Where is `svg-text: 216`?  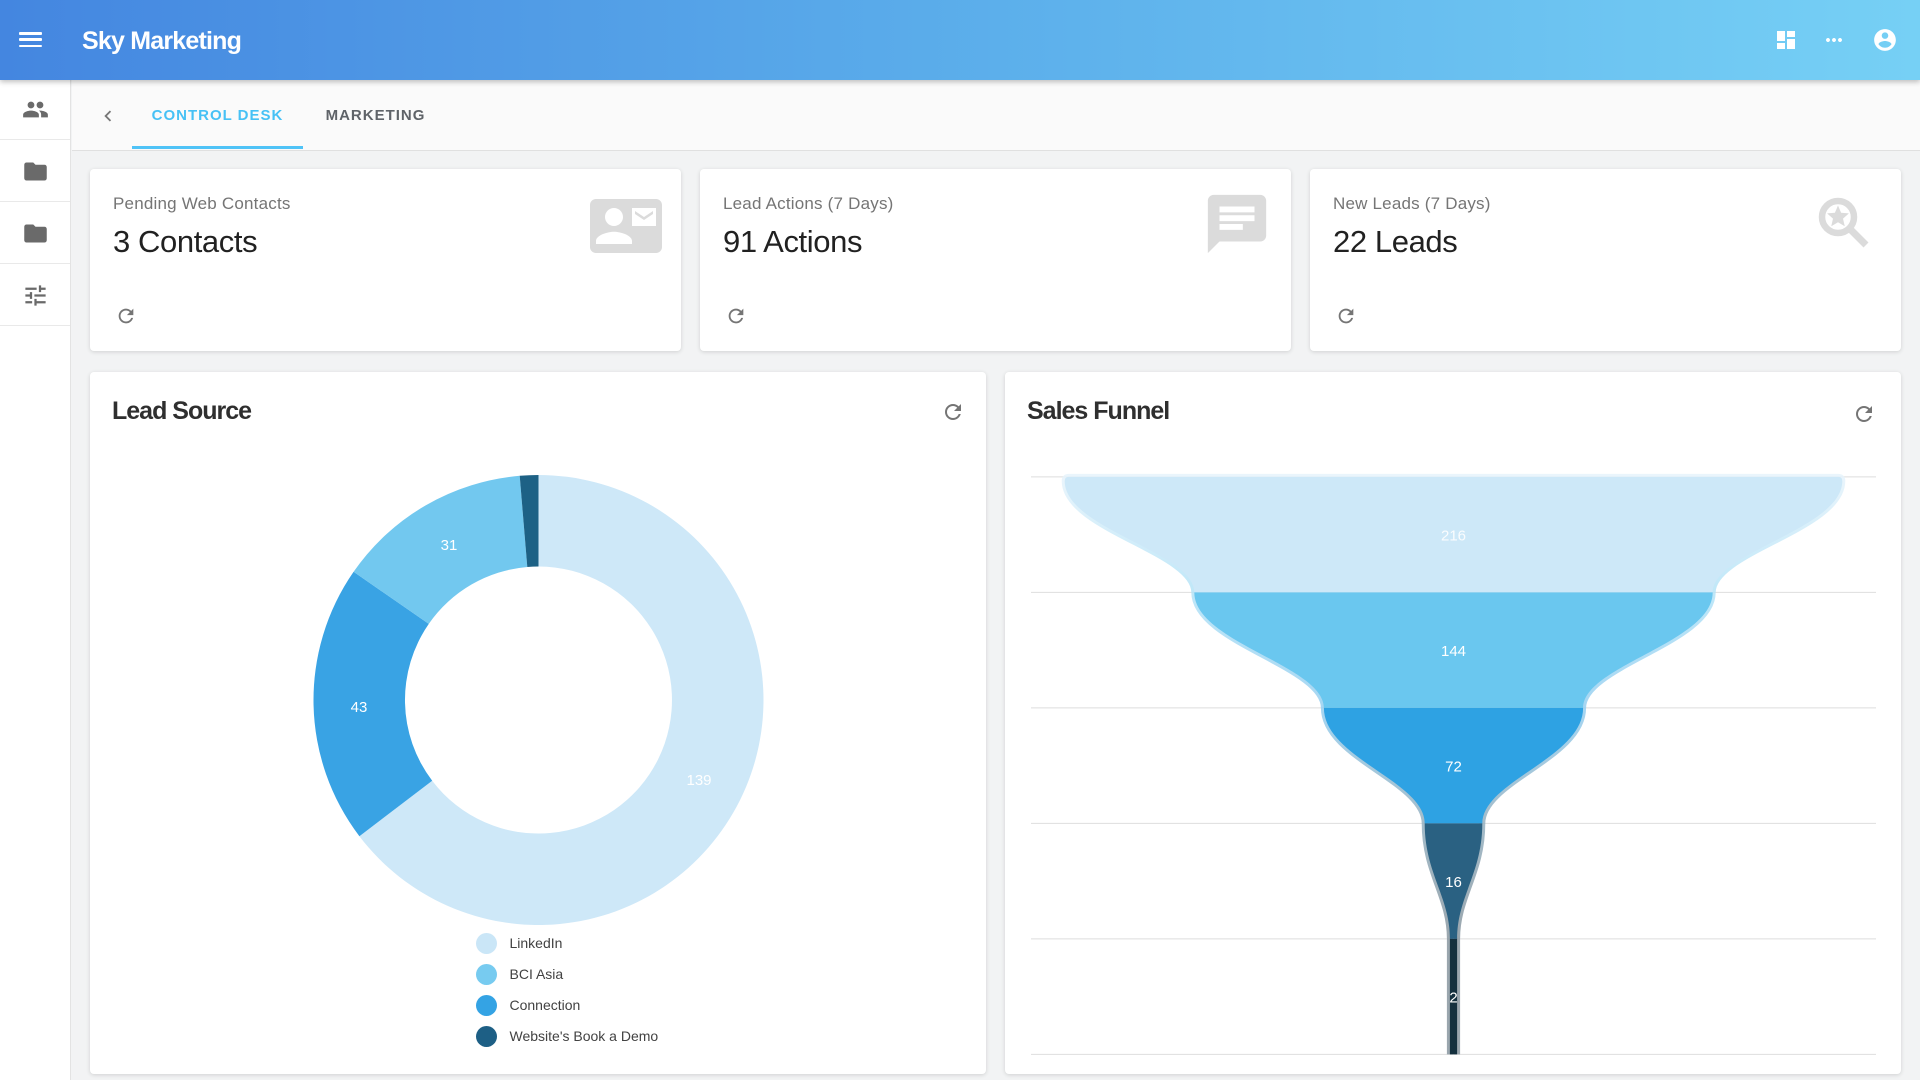
svg-text: 216 is located at coordinates (1453, 535).